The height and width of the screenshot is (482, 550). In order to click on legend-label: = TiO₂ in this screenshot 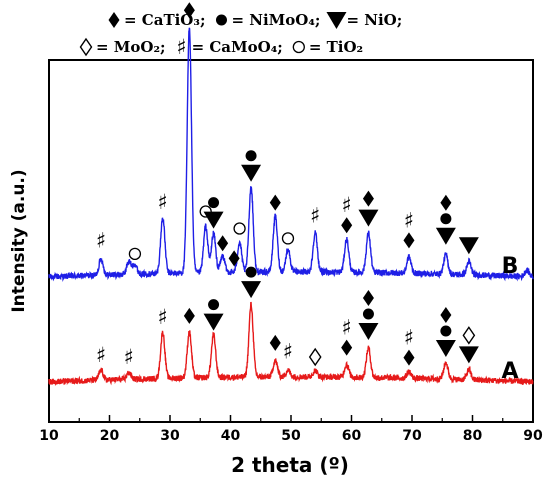, I will do `click(336, 47)`.